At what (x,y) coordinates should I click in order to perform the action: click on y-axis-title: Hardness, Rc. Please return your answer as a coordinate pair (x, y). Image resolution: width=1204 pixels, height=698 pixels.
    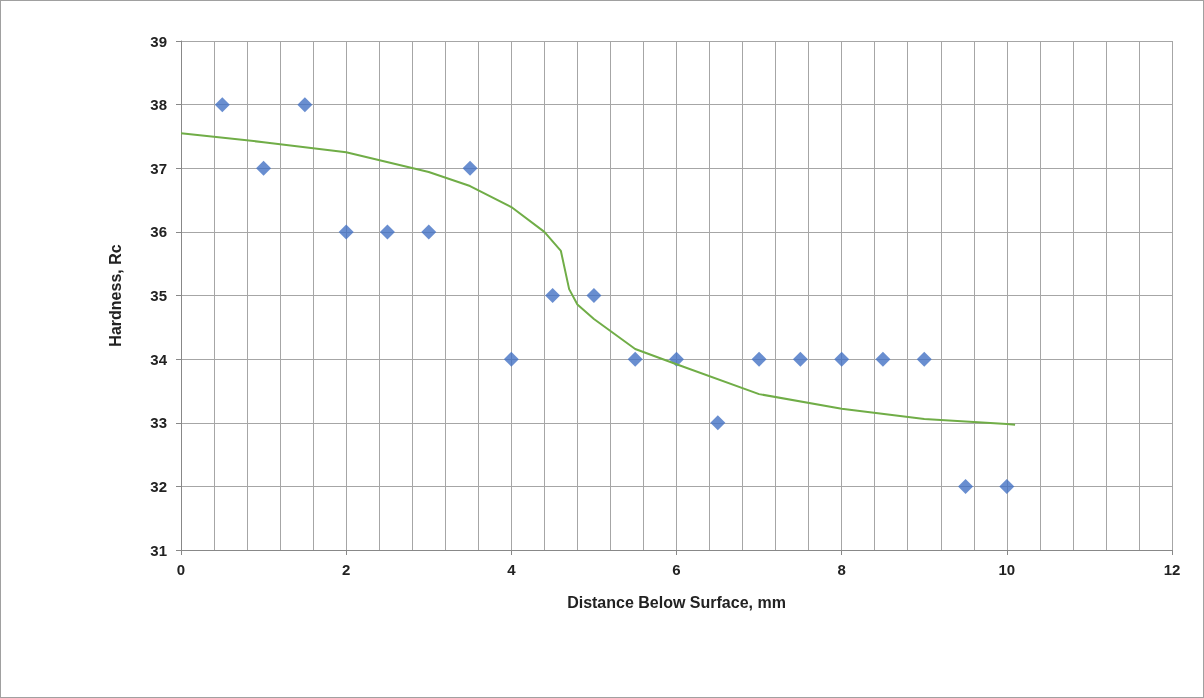
    Looking at the image, I should click on (115, 295).